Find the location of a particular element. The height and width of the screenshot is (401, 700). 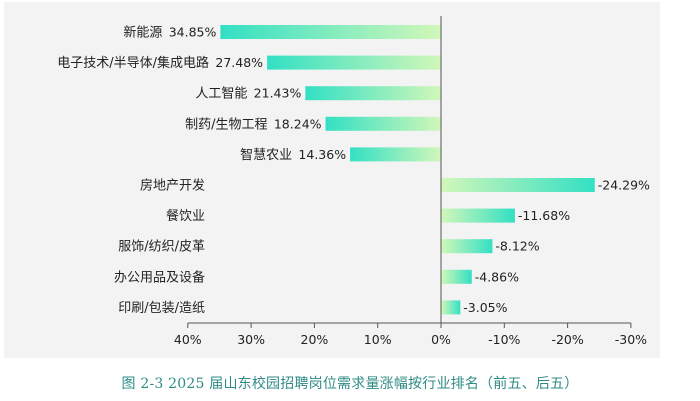

value-label-3: 18.24% is located at coordinates (298, 123).